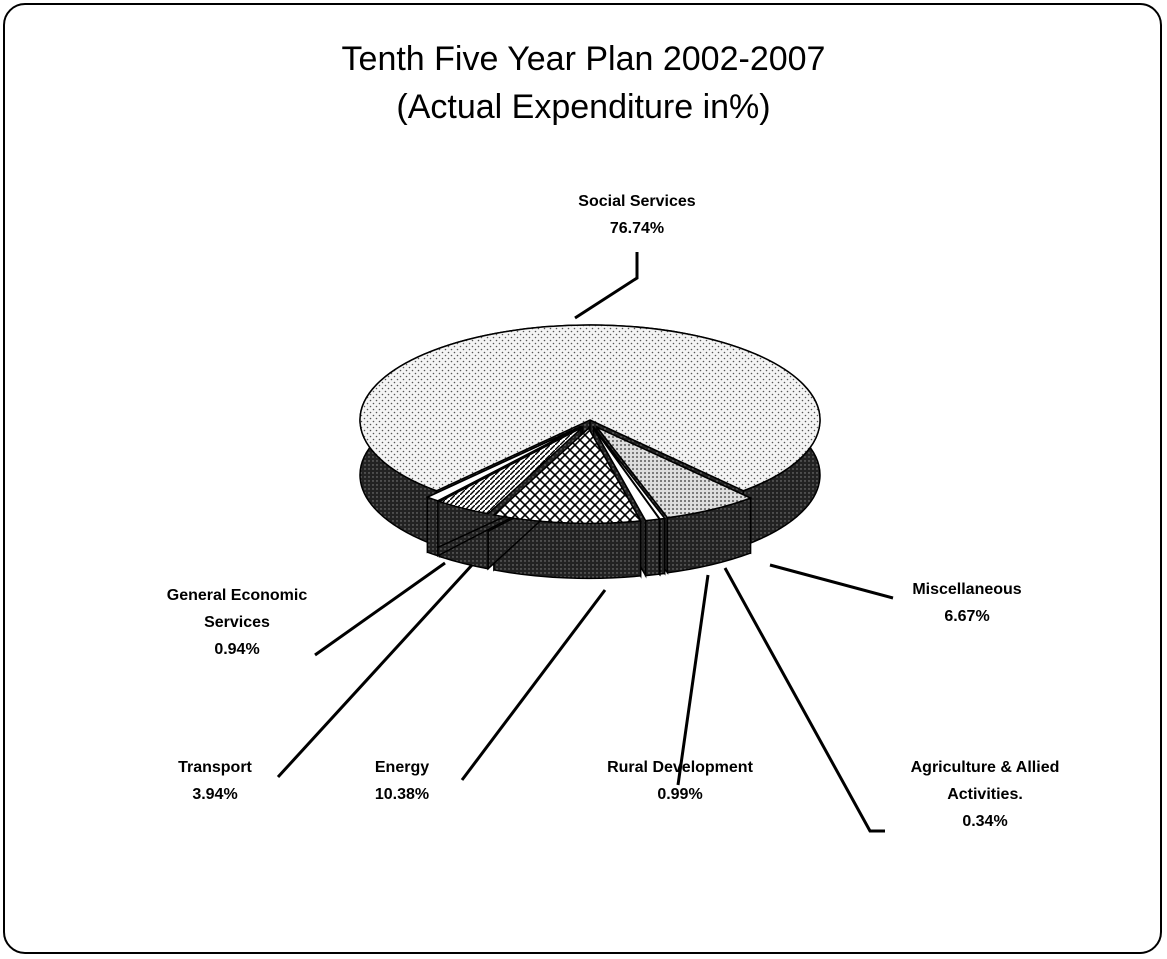 The image size is (1167, 959). Describe the element at coordinates (985, 821) in the screenshot. I see `value-label: 0.34%` at that location.